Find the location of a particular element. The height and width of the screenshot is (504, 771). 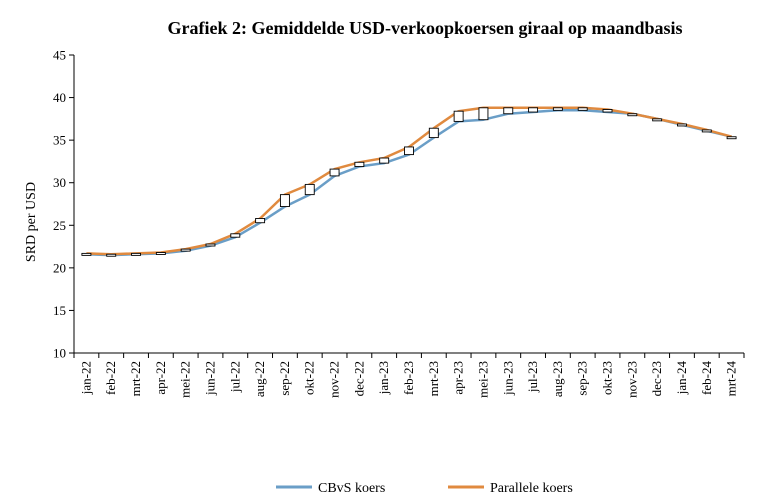

x-tick-label: jul-22 is located at coordinates (234, 377).